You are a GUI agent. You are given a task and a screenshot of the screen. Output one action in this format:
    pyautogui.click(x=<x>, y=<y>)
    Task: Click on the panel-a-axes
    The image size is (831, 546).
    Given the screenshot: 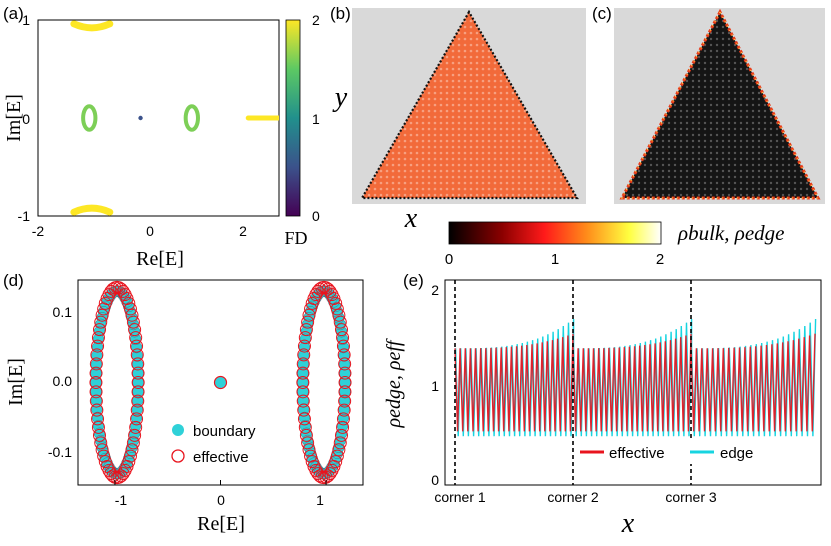 What is the action you would take?
    pyautogui.click(x=158, y=118)
    